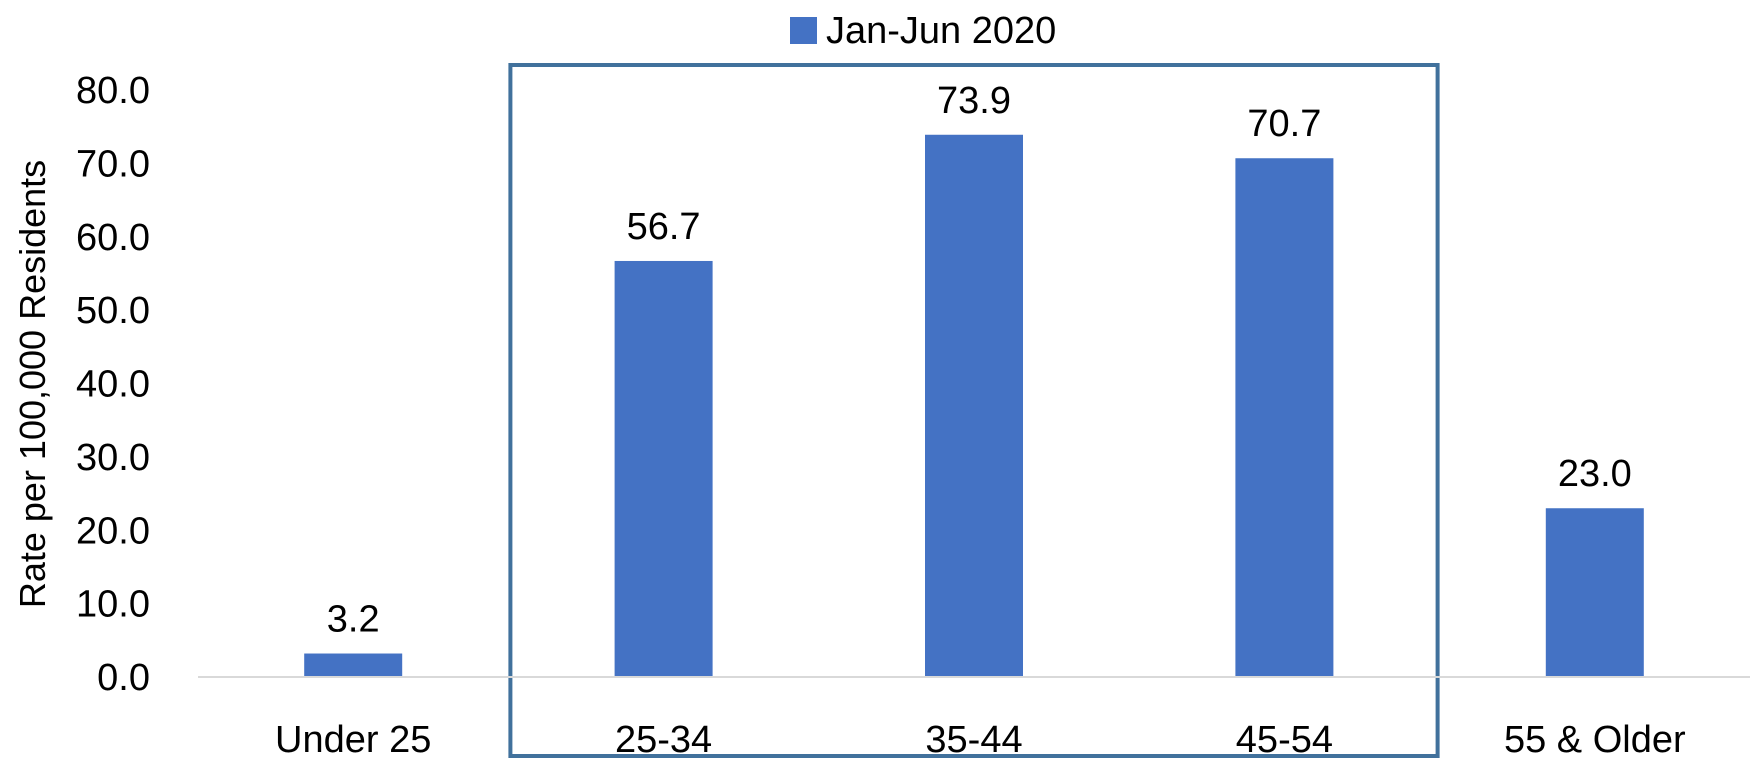  I want to click on y-tick-label: 10.0, so click(113, 605).